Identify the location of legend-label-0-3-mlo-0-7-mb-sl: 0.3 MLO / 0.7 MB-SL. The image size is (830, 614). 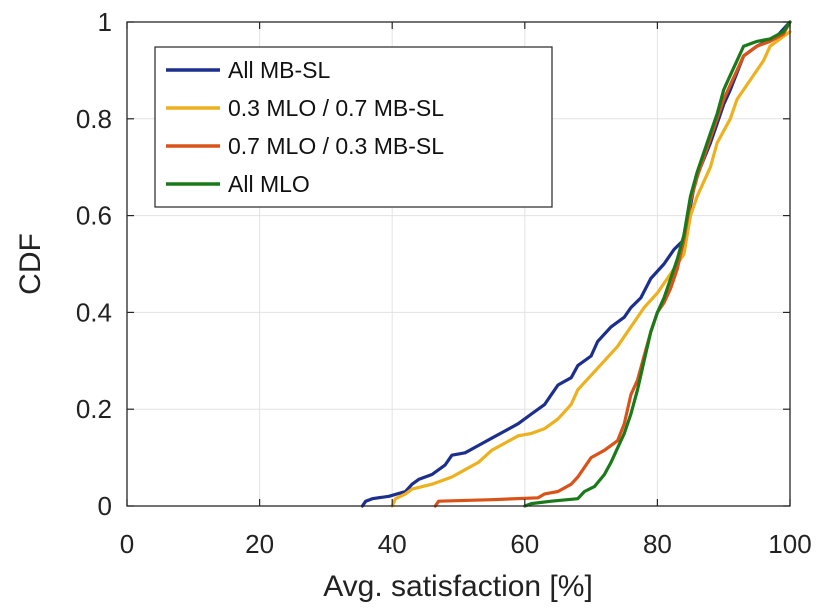
(336, 108).